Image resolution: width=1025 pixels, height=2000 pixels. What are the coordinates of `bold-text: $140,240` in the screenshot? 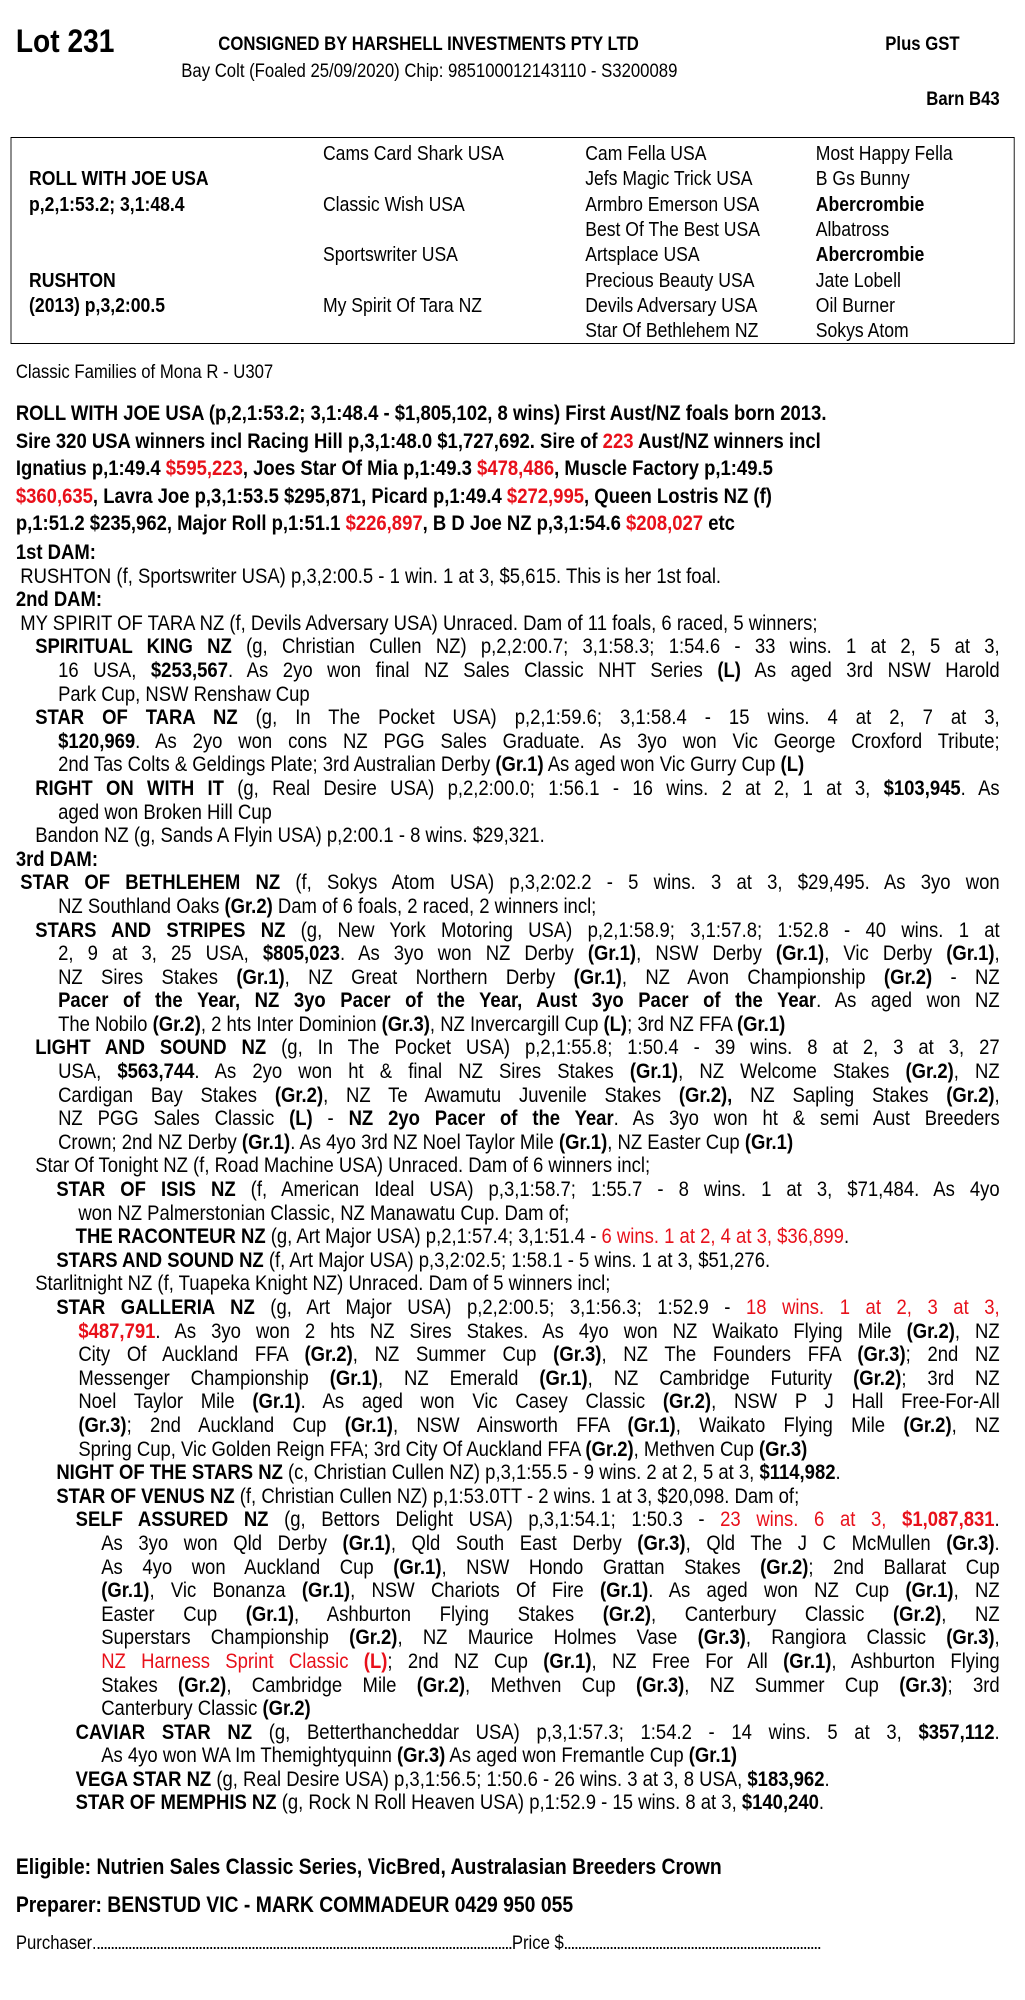 It's located at (780, 1803).